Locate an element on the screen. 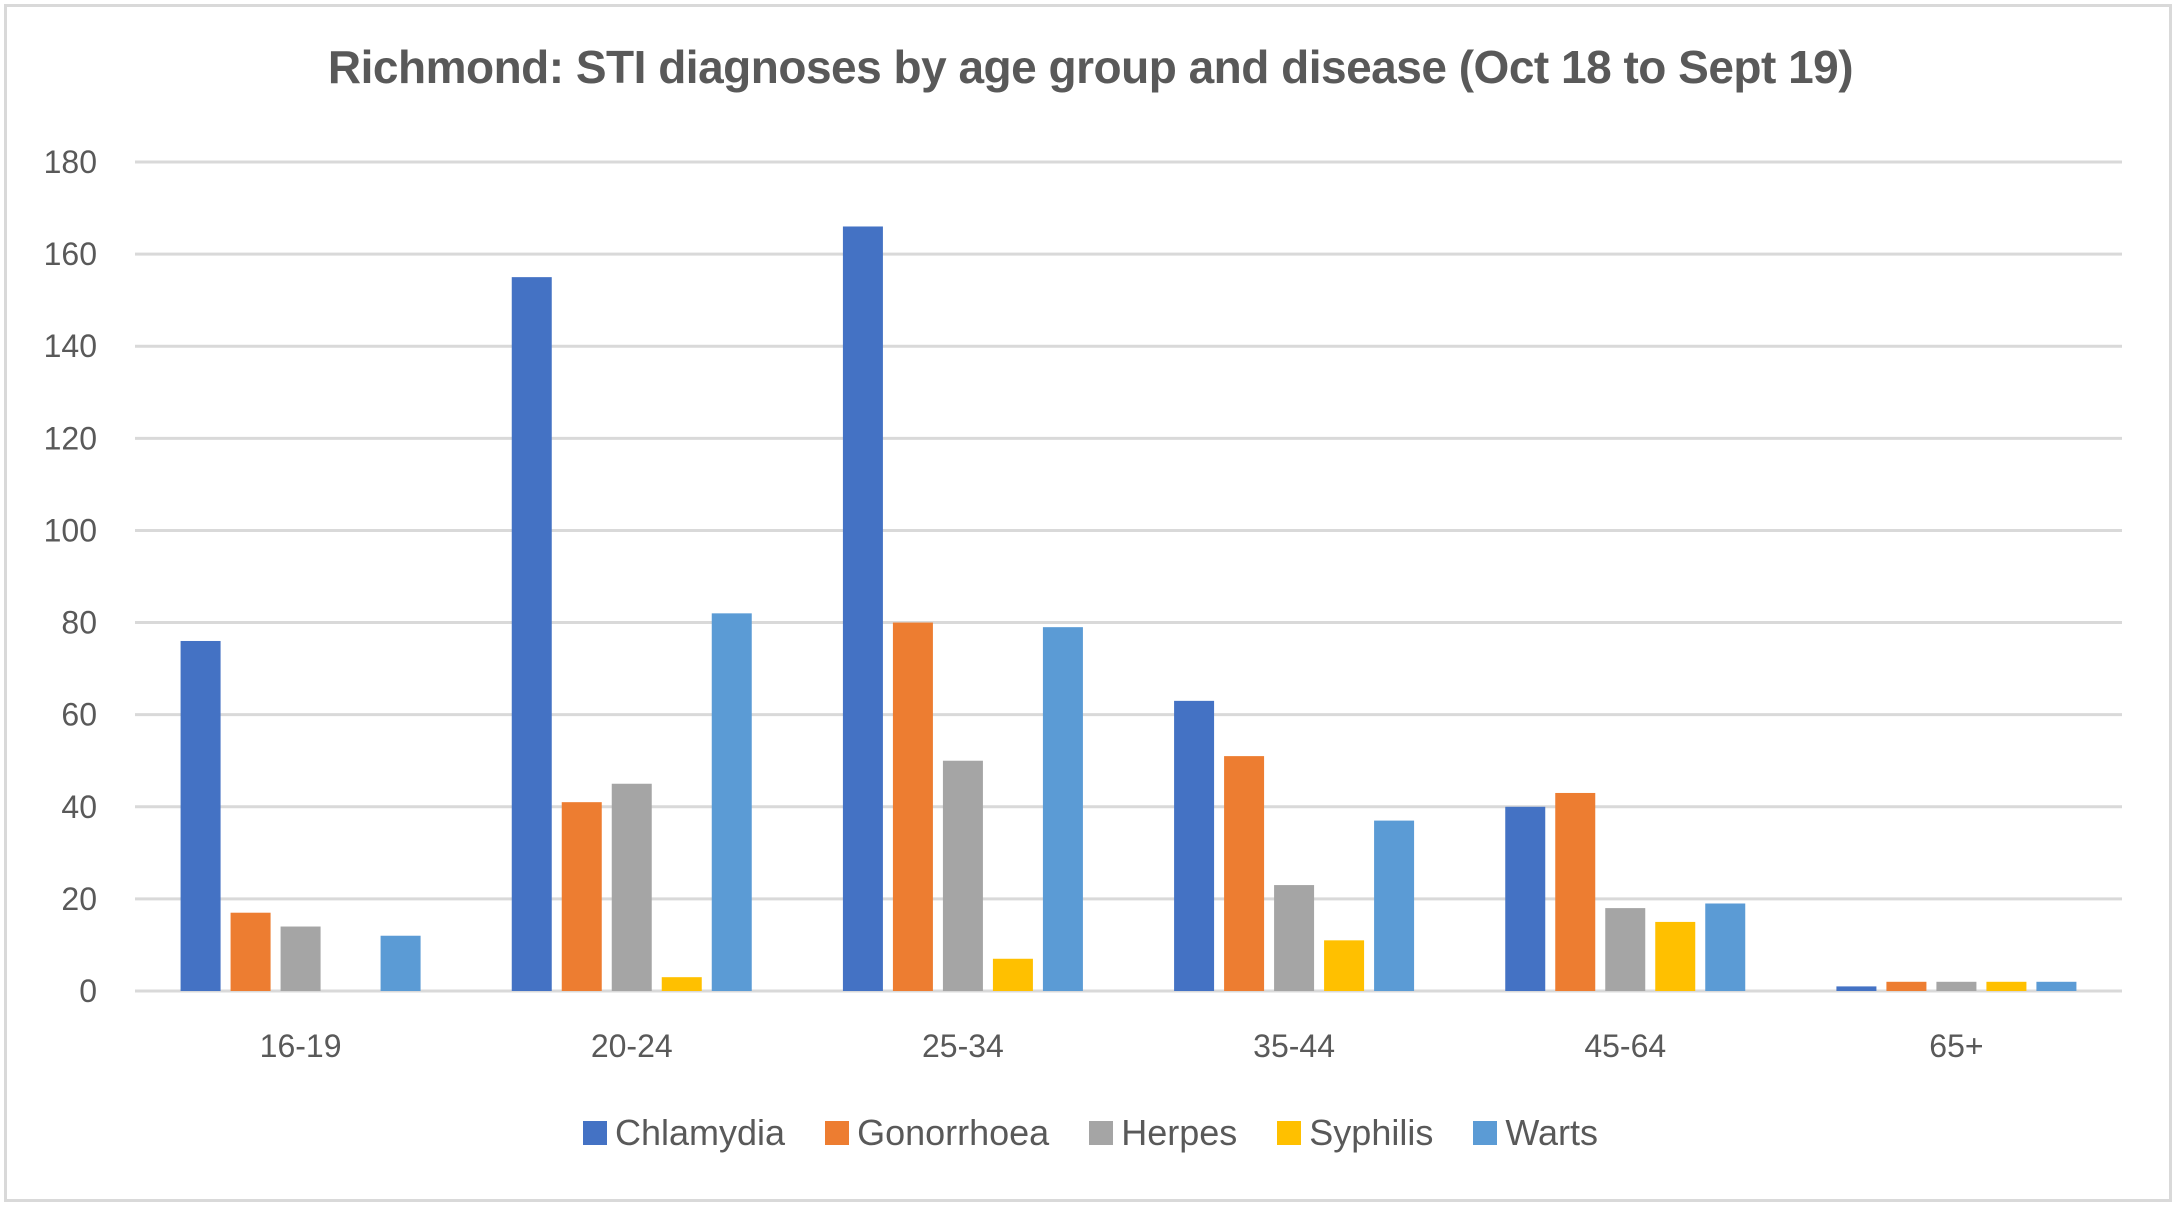  legend-label: Warts is located at coordinates (1551, 1132).